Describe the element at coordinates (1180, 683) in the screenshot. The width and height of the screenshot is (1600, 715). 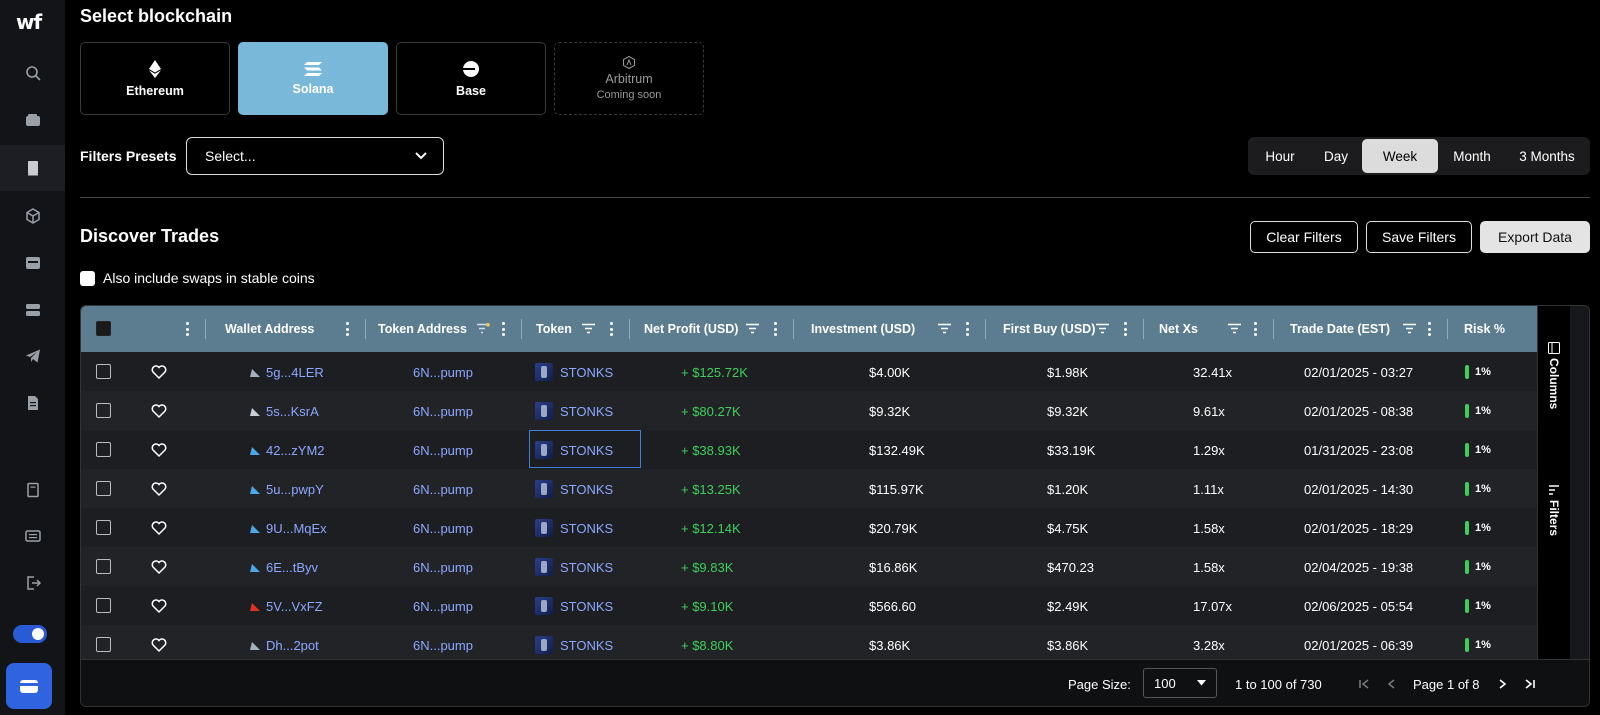
I see `page-size-select: 100` at that location.